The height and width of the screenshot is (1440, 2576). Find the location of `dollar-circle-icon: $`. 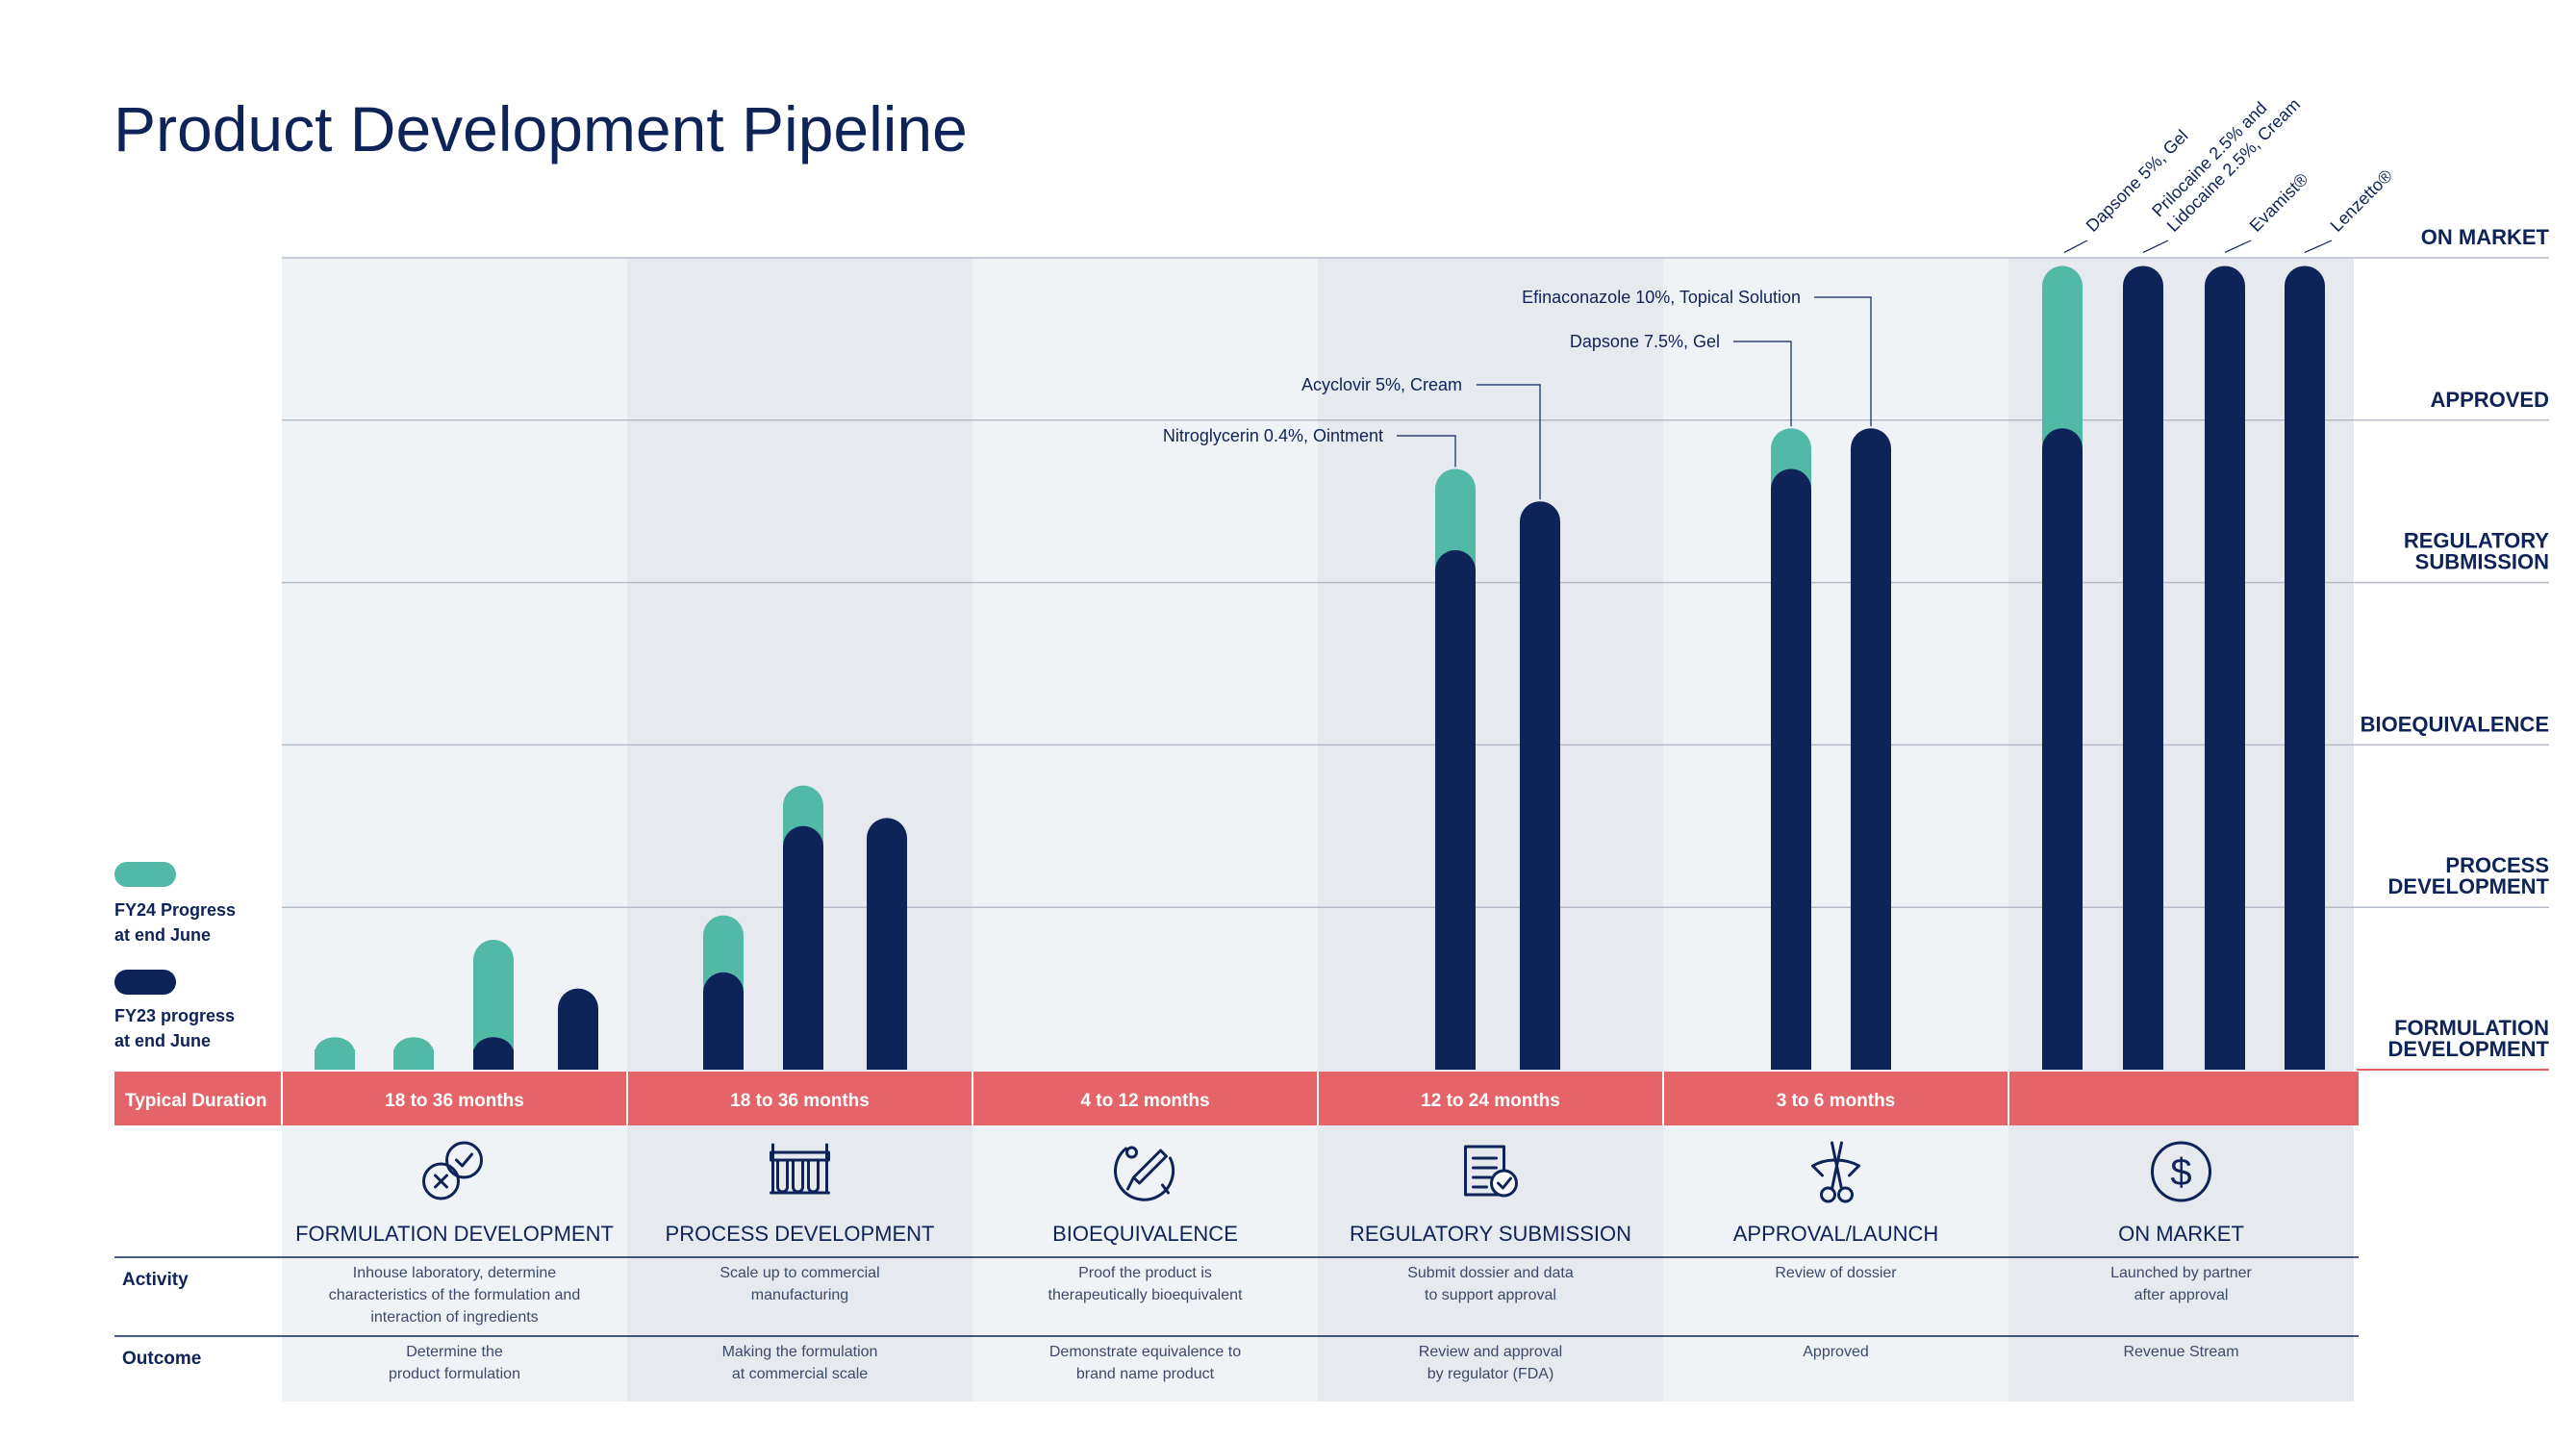

dollar-circle-icon: $ is located at coordinates (2181, 1171).